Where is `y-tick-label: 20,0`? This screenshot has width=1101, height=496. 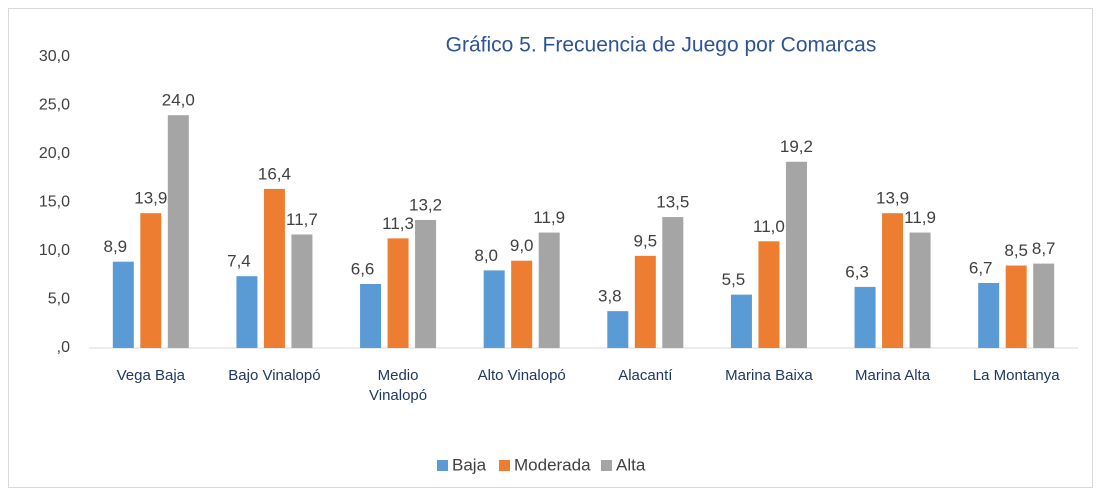 y-tick-label: 20,0 is located at coordinates (54, 153).